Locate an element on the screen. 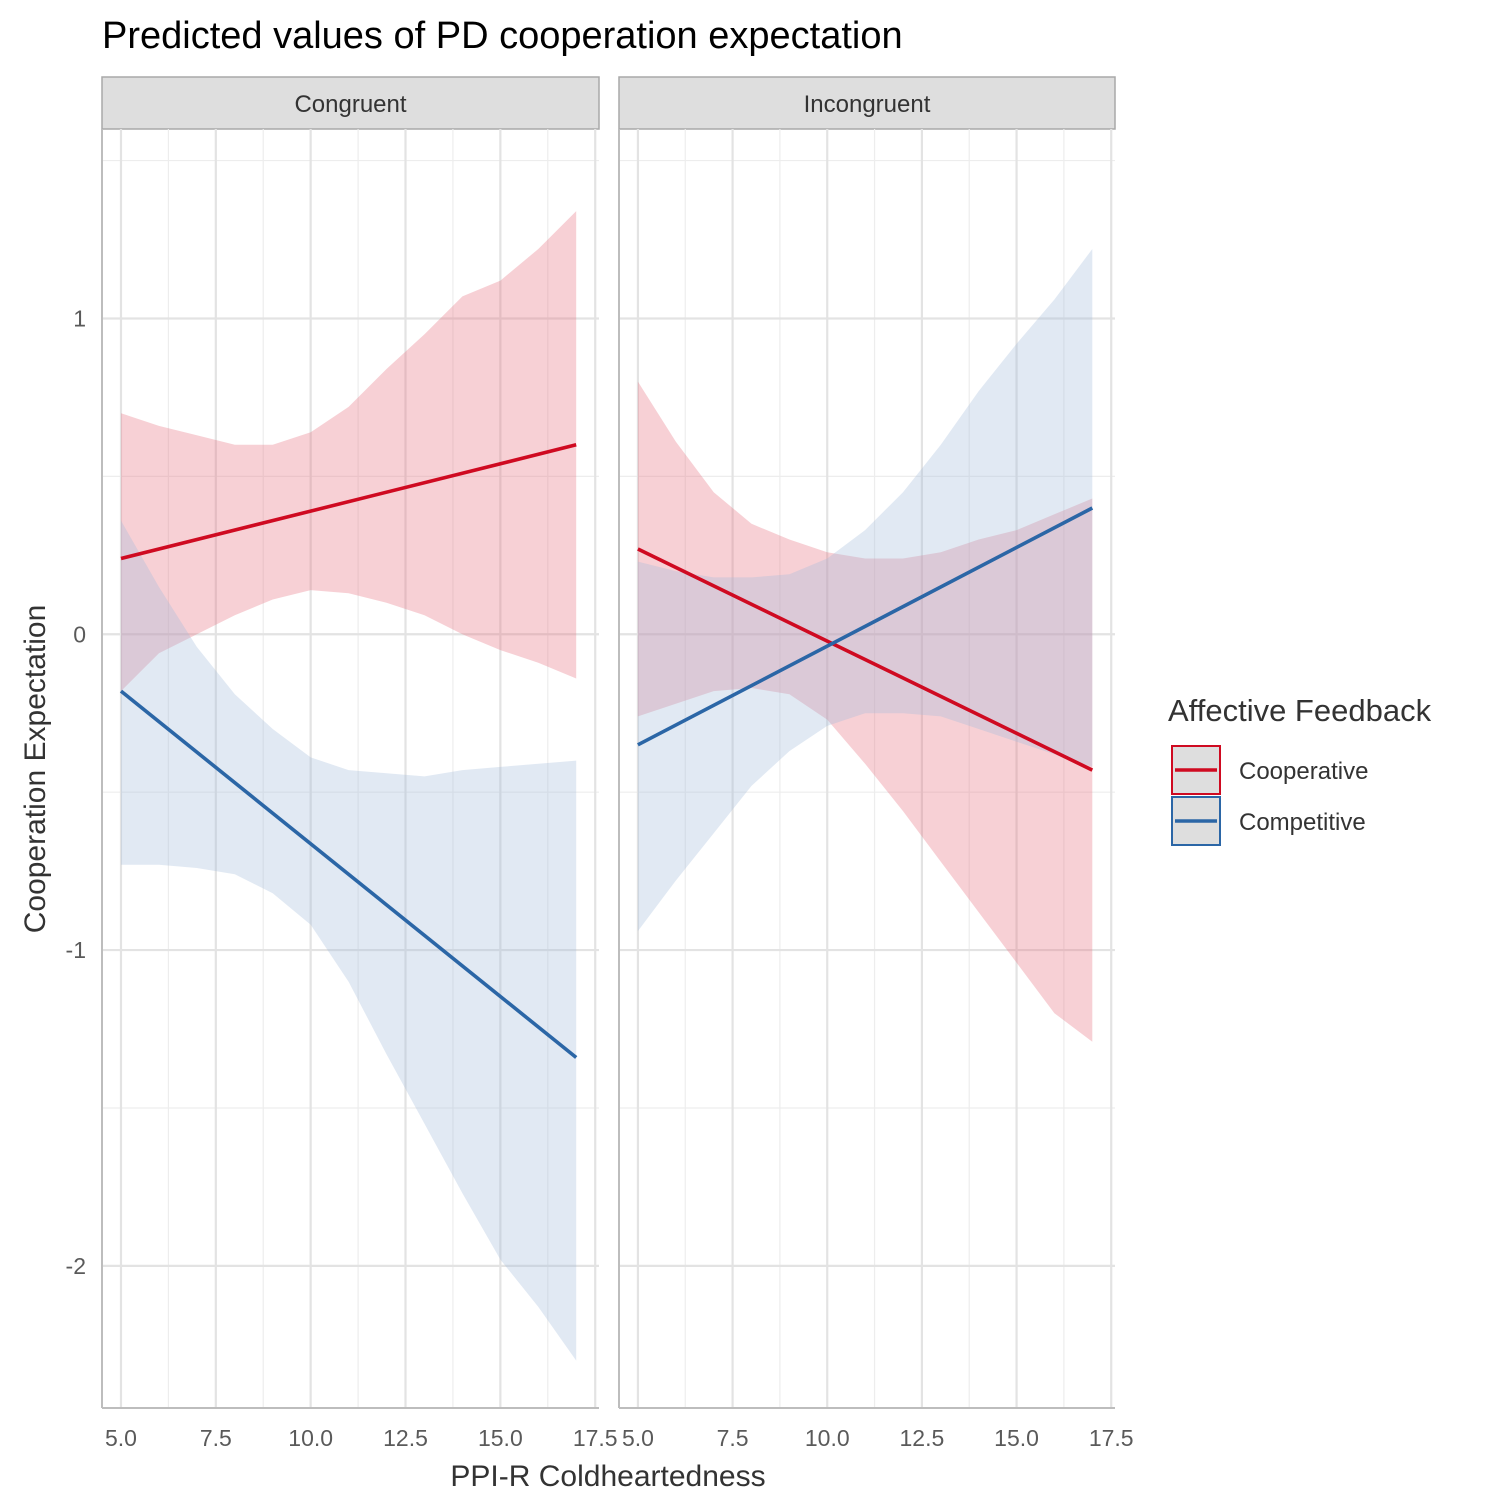 This screenshot has height=1512, width=1512. y-axis-ticks: 1 0 -1 -2 is located at coordinates (76, 791).